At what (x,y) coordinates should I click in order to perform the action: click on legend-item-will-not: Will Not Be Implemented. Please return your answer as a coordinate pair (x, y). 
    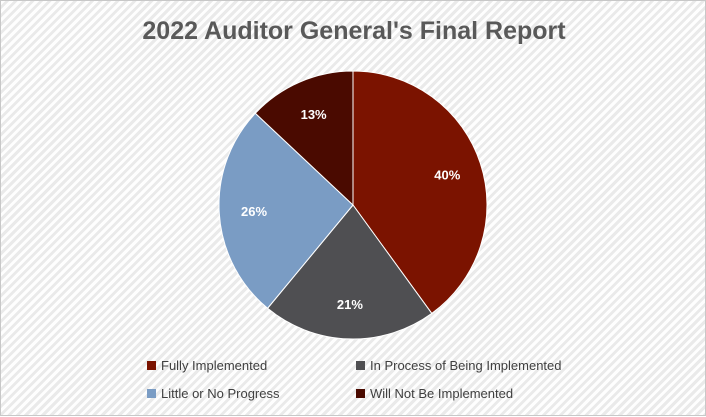
    Looking at the image, I should click on (434, 393).